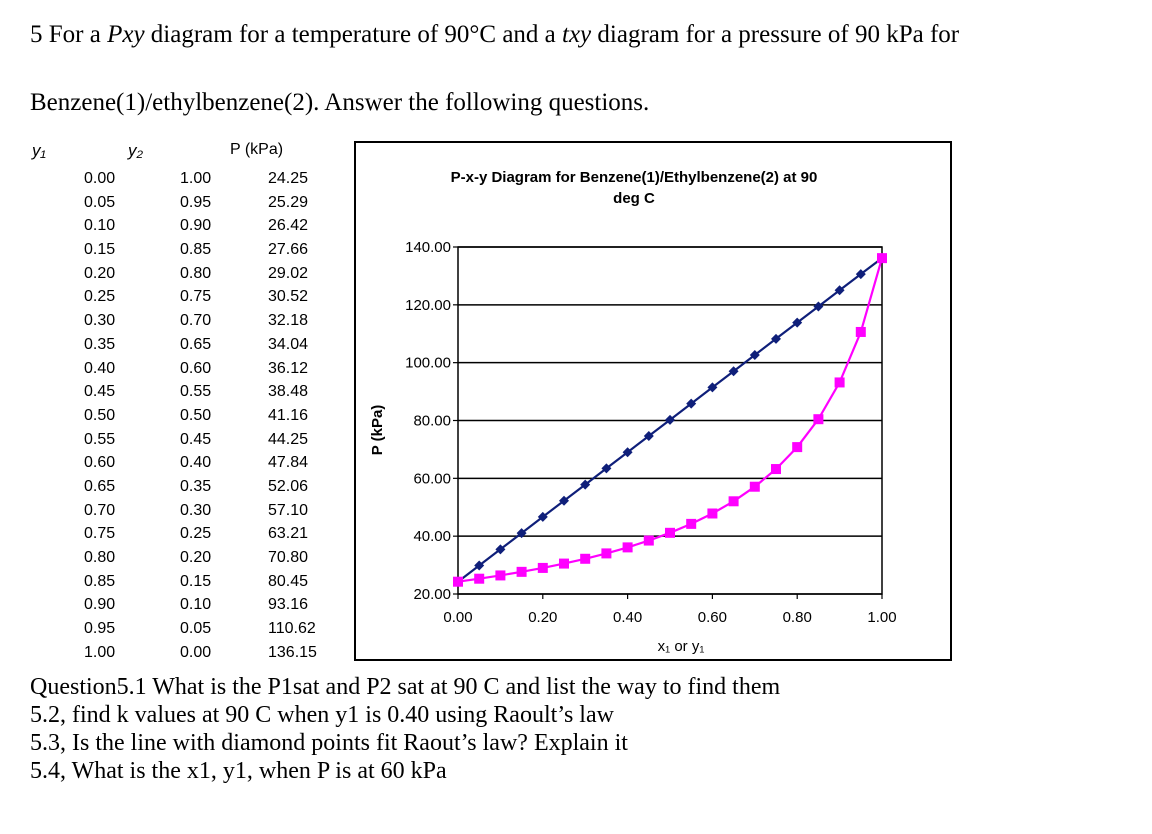 This screenshot has height=834, width=1152. What do you see at coordinates (712, 617) in the screenshot?
I see `x-tick-label: 0.60` at bounding box center [712, 617].